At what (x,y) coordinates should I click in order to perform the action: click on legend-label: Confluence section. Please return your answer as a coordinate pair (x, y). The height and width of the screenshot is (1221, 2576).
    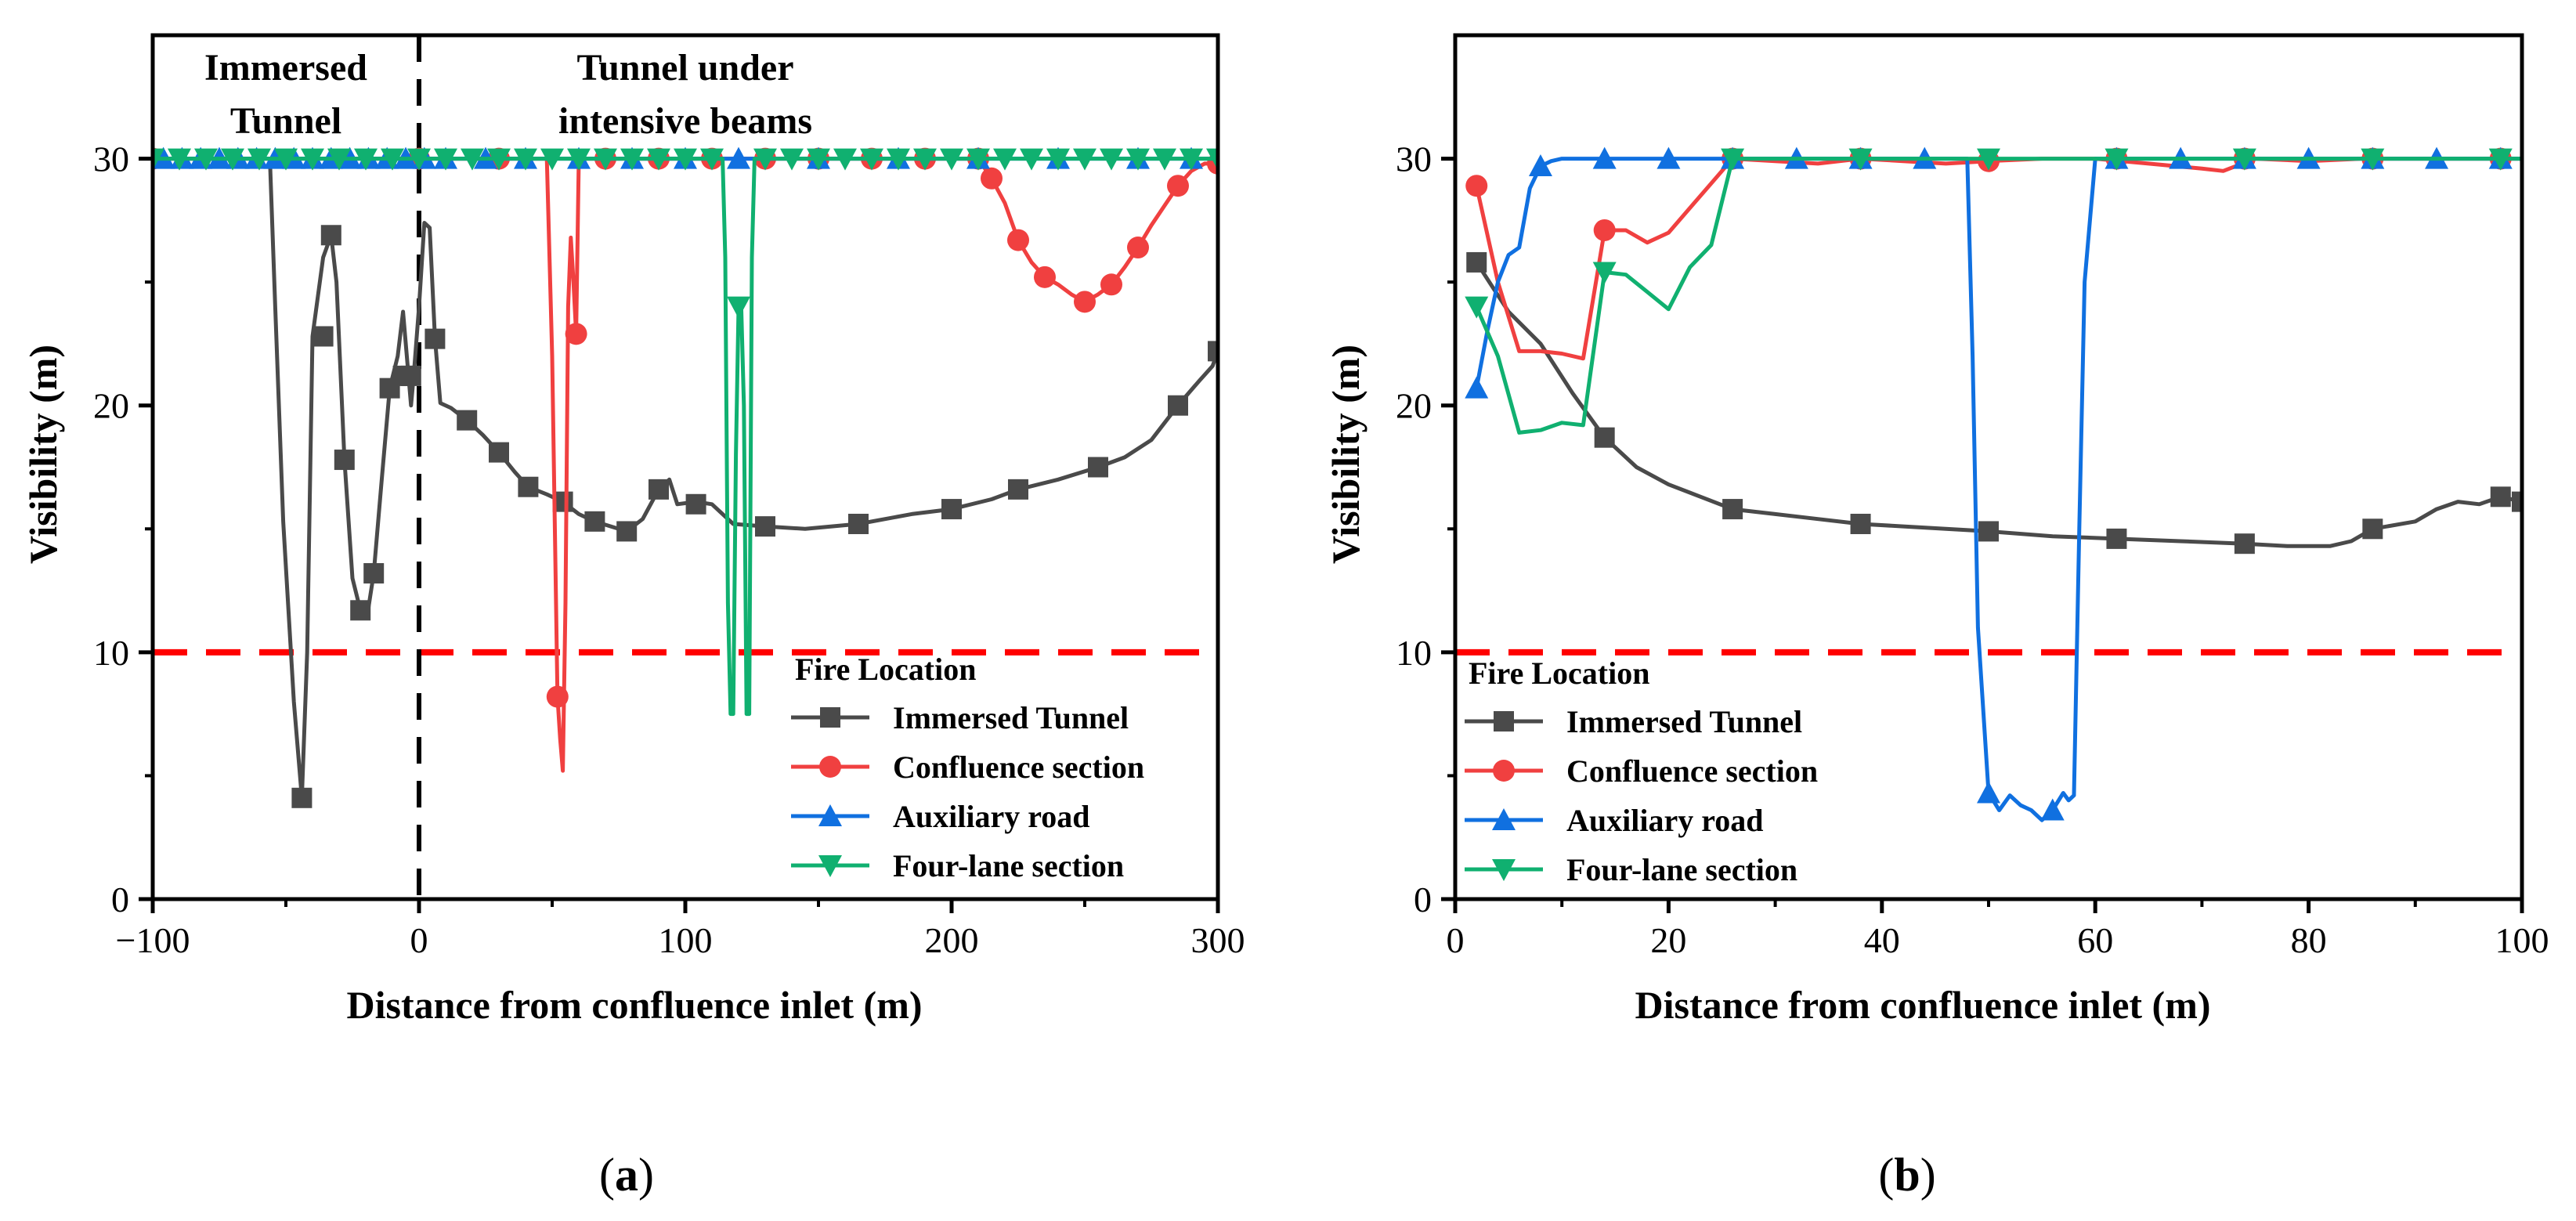
    Looking at the image, I should click on (1692, 771).